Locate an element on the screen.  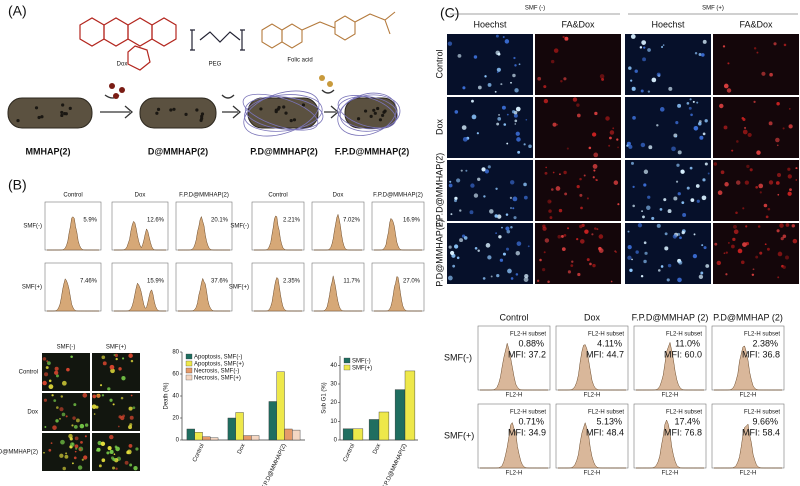
group-header: SMF (+) is located at coordinates (713, 9).